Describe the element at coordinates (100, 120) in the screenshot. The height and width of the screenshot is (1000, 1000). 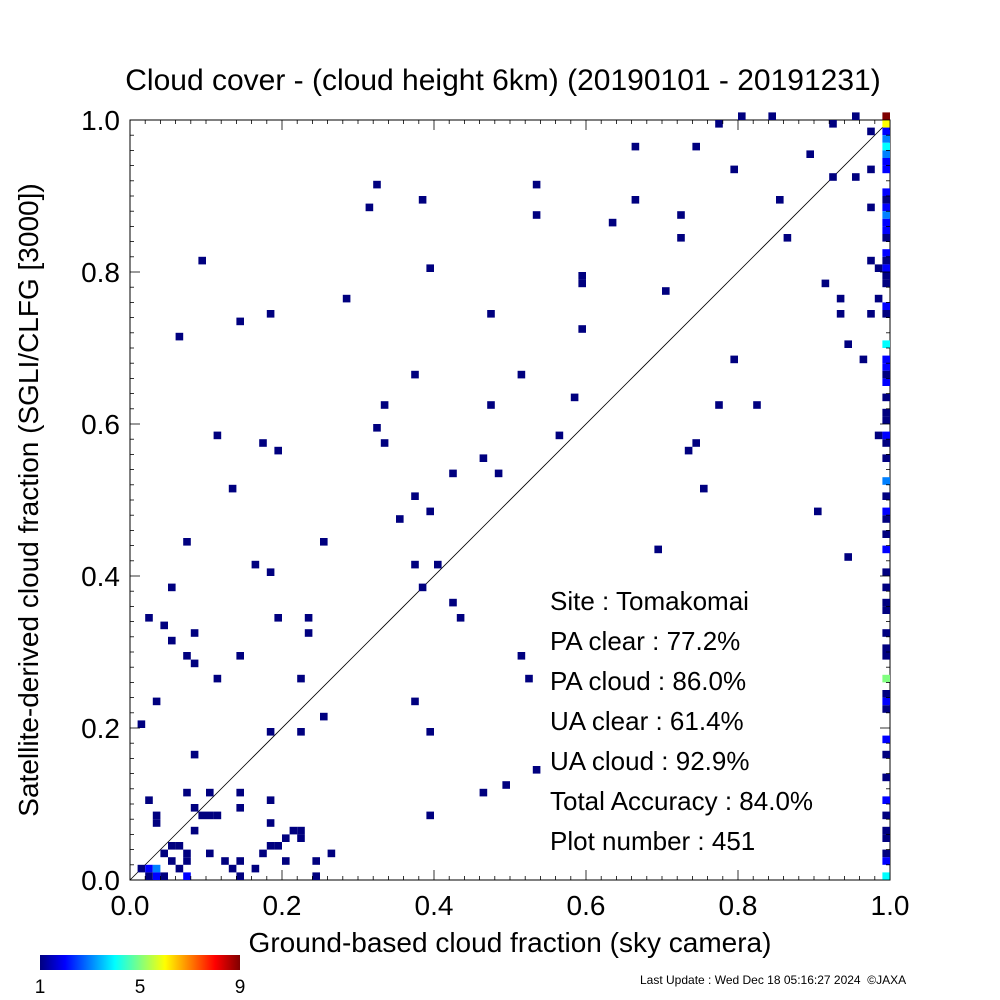
I see `y-tick-label: 1.0` at that location.